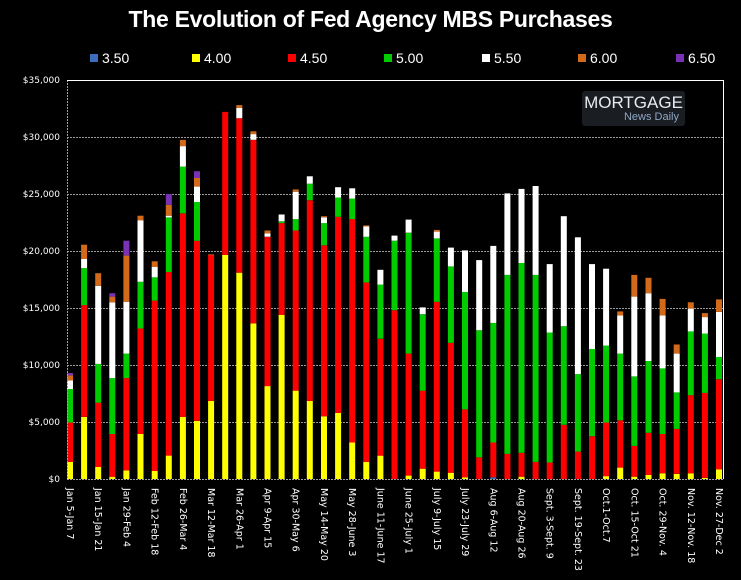 The height and width of the screenshot is (580, 741). I want to click on legend: 3.50 4.00 4.50 5.00 5.50 6.00 6.50, so click(370, 60).